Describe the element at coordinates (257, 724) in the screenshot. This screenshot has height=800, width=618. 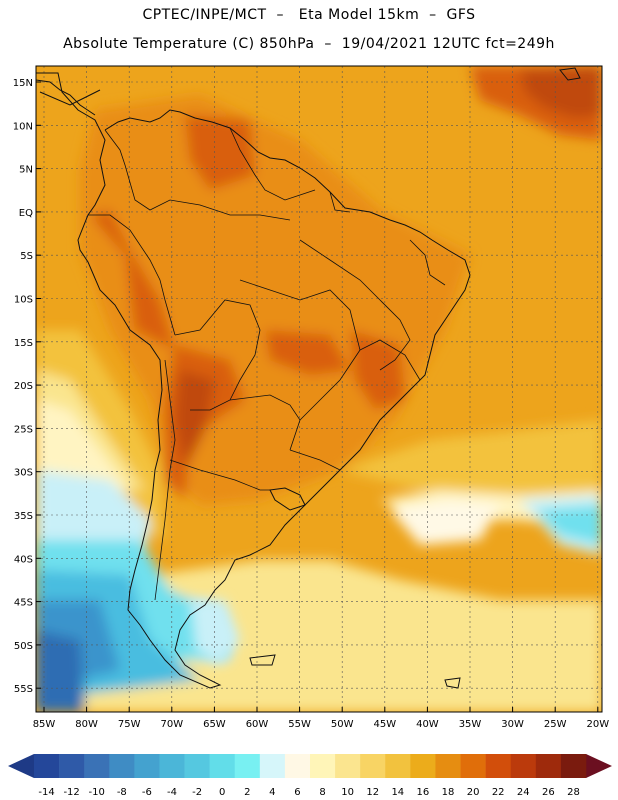
I see `lon-tick-label: 60W` at that location.